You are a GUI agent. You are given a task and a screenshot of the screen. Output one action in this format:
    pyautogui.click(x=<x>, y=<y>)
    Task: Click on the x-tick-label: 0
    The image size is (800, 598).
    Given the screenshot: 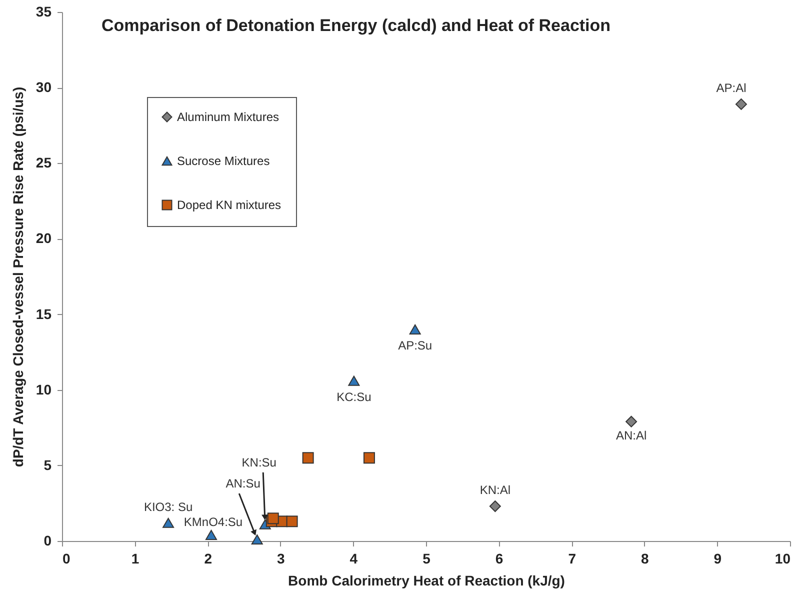 What is the action you would take?
    pyautogui.click(x=66, y=558)
    